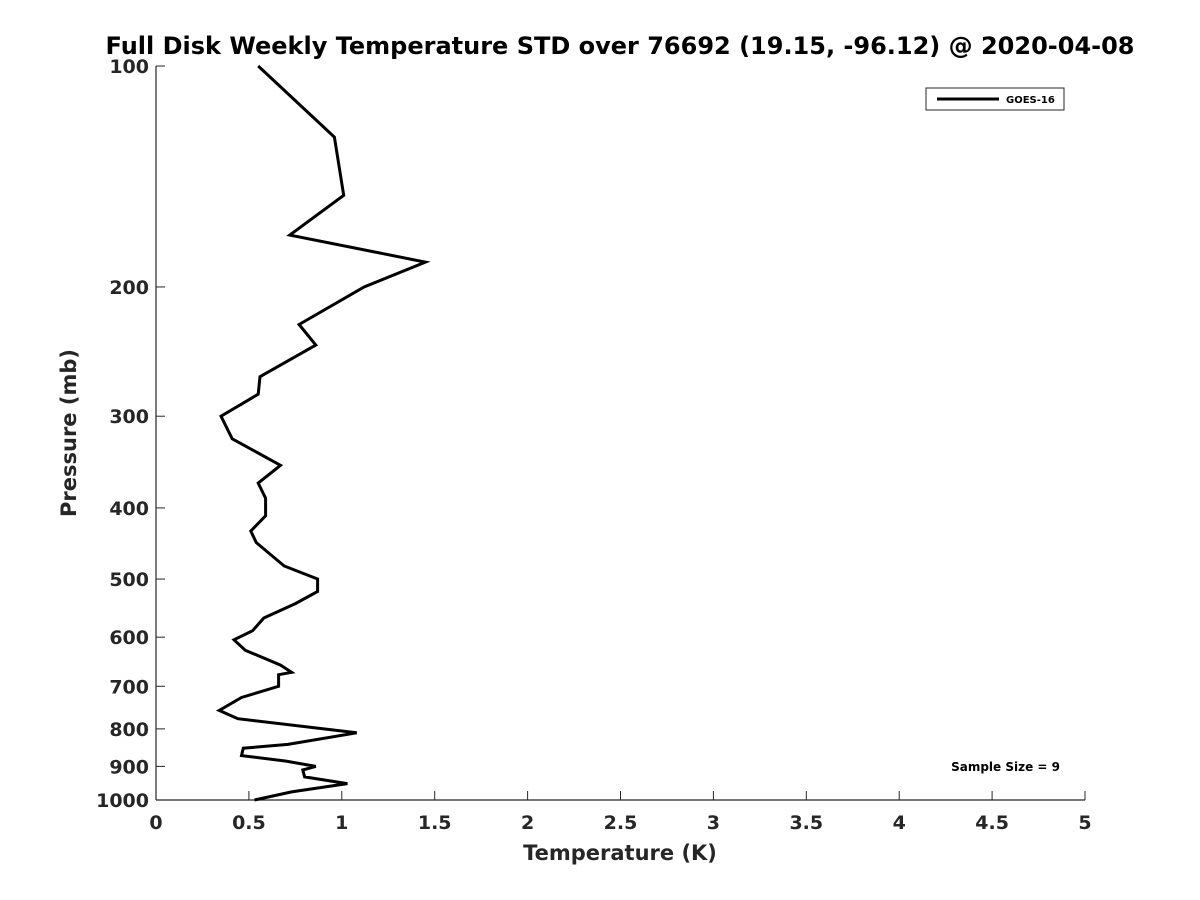 The height and width of the screenshot is (900, 1200). What do you see at coordinates (713, 823) in the screenshot?
I see `x-tick-label: 3` at bounding box center [713, 823].